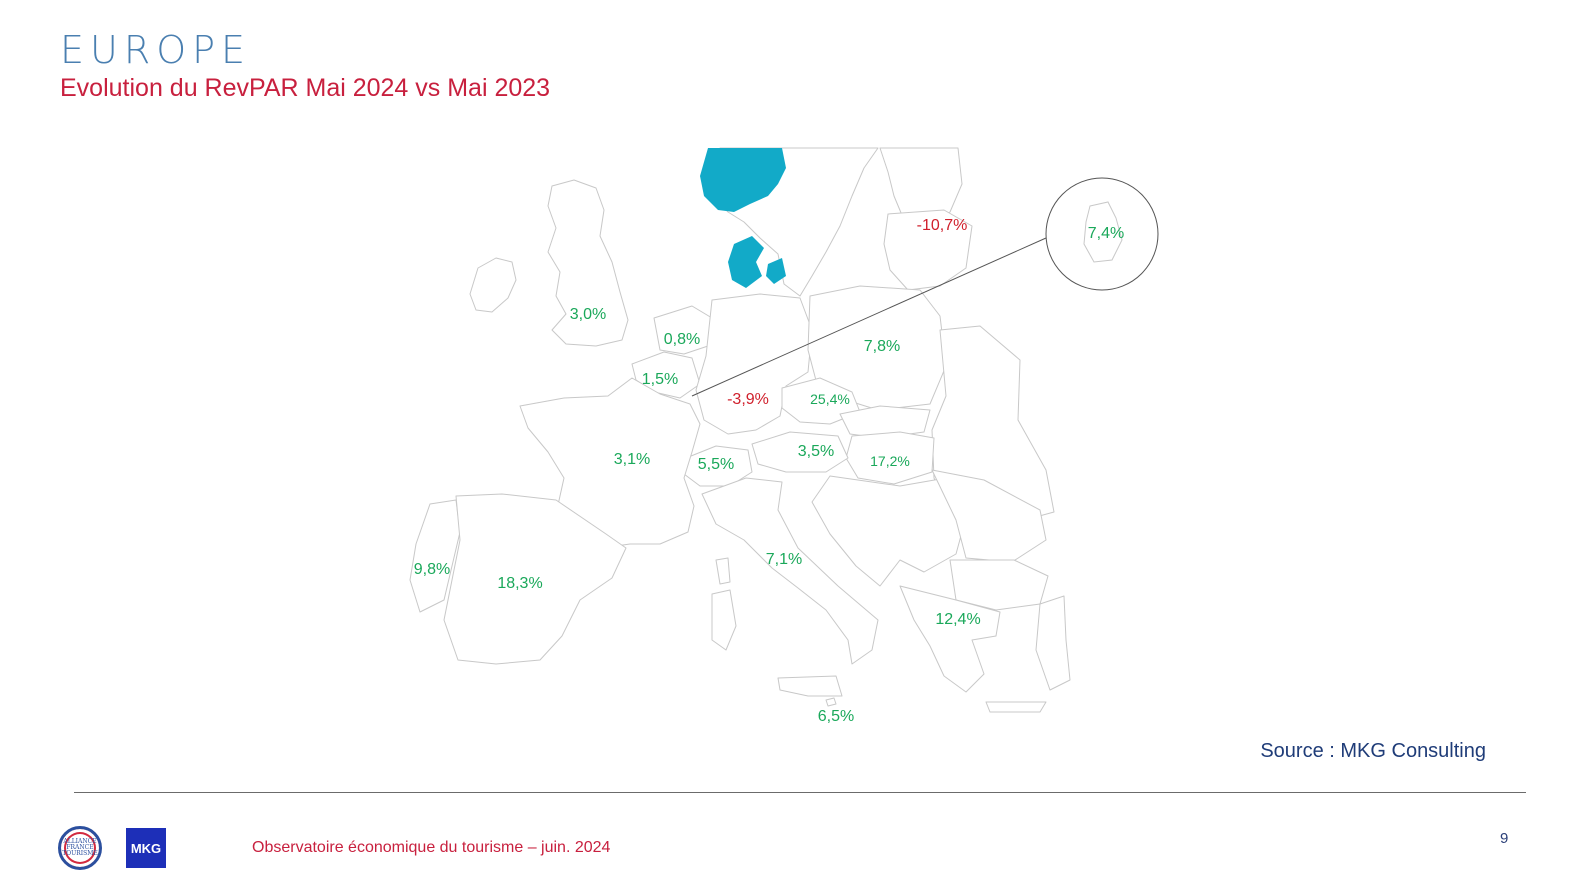  Describe the element at coordinates (632, 459) in the screenshot. I see `label-france: 3,1%` at that location.